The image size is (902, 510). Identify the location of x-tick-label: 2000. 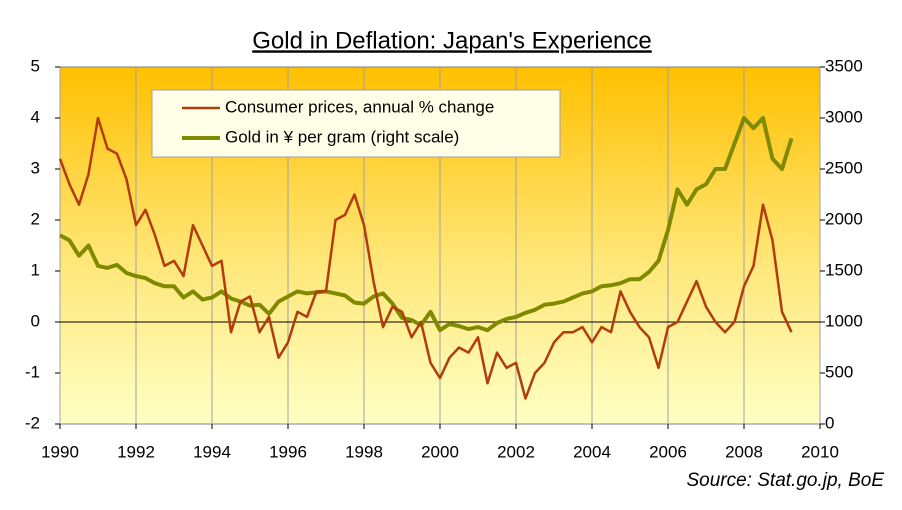
(440, 451).